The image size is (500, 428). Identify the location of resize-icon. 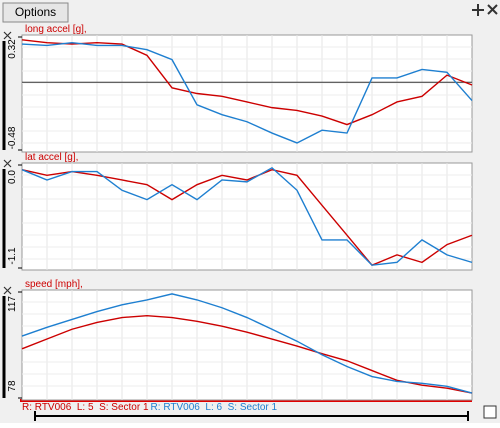
(490, 412).